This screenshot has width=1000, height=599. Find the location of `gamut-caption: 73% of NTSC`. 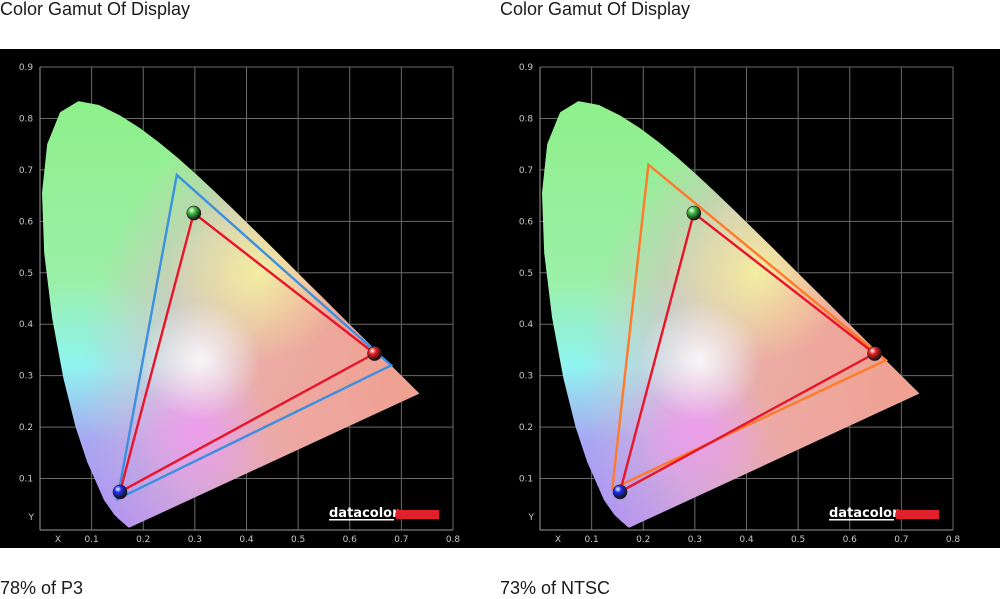

gamut-caption: 73% of NTSC is located at coordinates (555, 588).